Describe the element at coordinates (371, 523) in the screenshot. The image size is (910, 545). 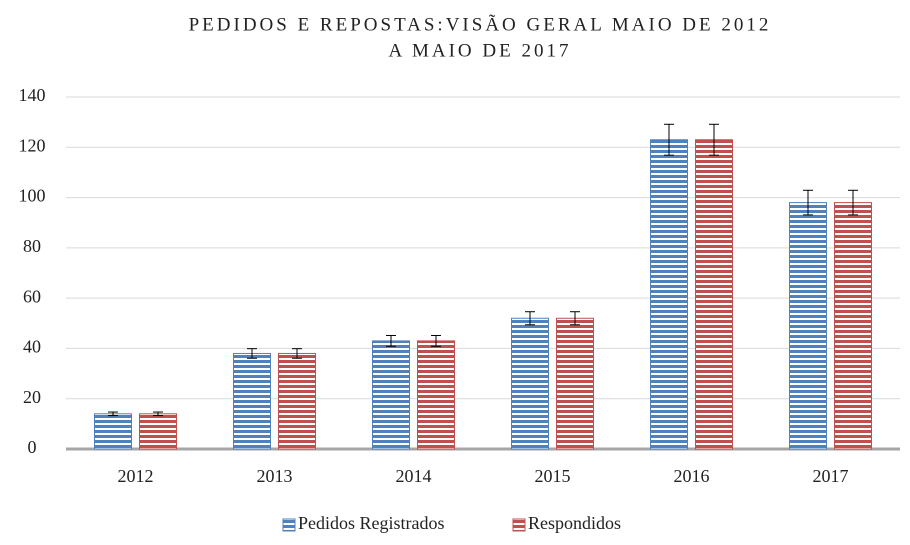
I see `legend-label: Pedidos Registrados` at that location.